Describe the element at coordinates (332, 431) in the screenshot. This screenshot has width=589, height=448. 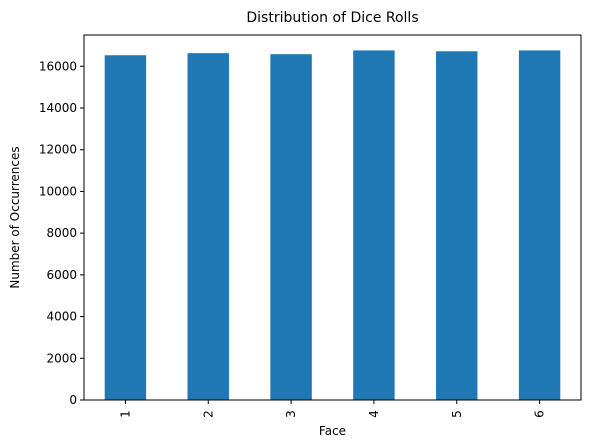
I see `x-axis-label: Face` at that location.